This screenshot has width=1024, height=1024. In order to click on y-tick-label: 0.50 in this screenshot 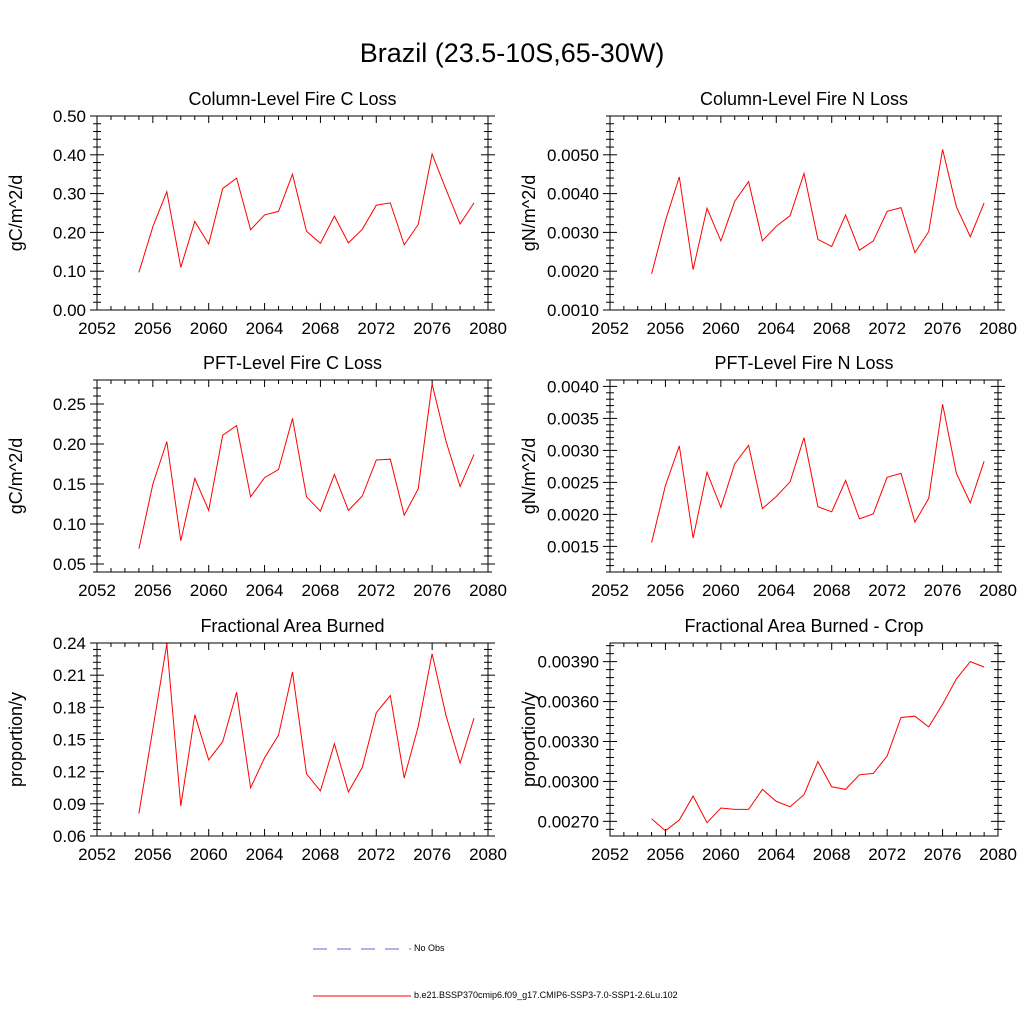, I will do `click(69, 116)`.